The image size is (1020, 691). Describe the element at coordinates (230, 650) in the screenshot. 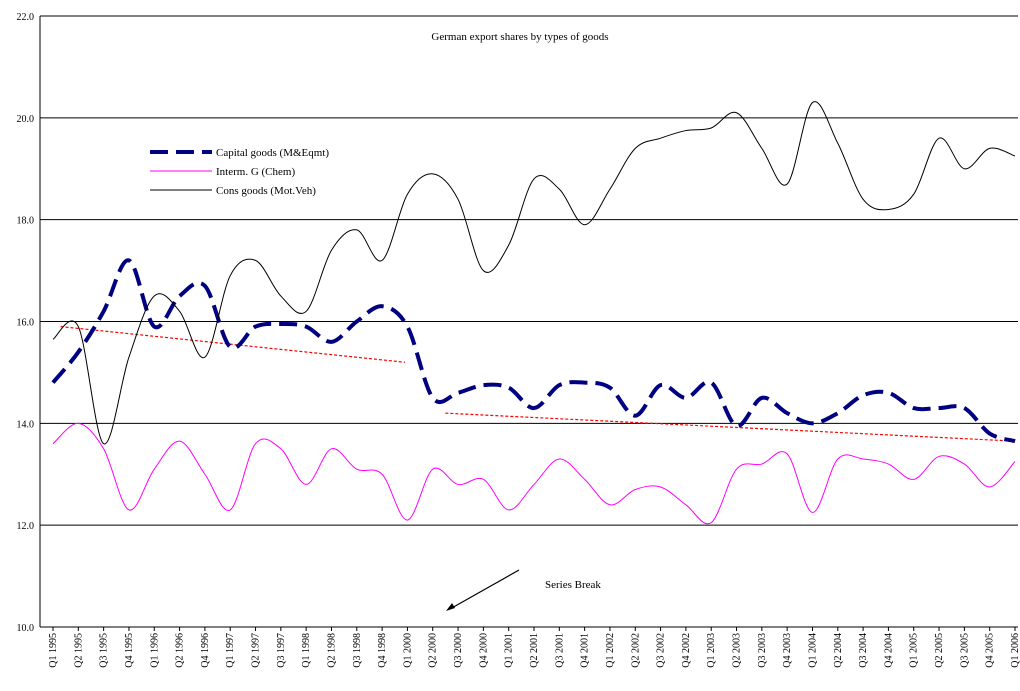

I see `x-tick-label: Q1 1997` at that location.